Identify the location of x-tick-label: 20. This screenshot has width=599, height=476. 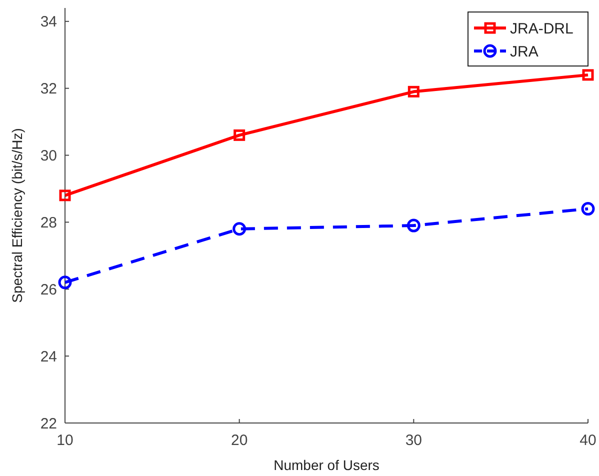
(239, 440).